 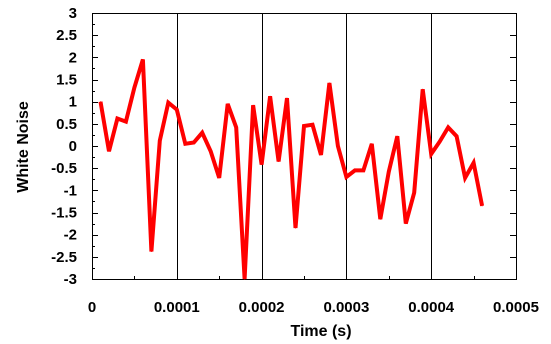 I want to click on y-tick-label: 3, so click(x=73, y=13).